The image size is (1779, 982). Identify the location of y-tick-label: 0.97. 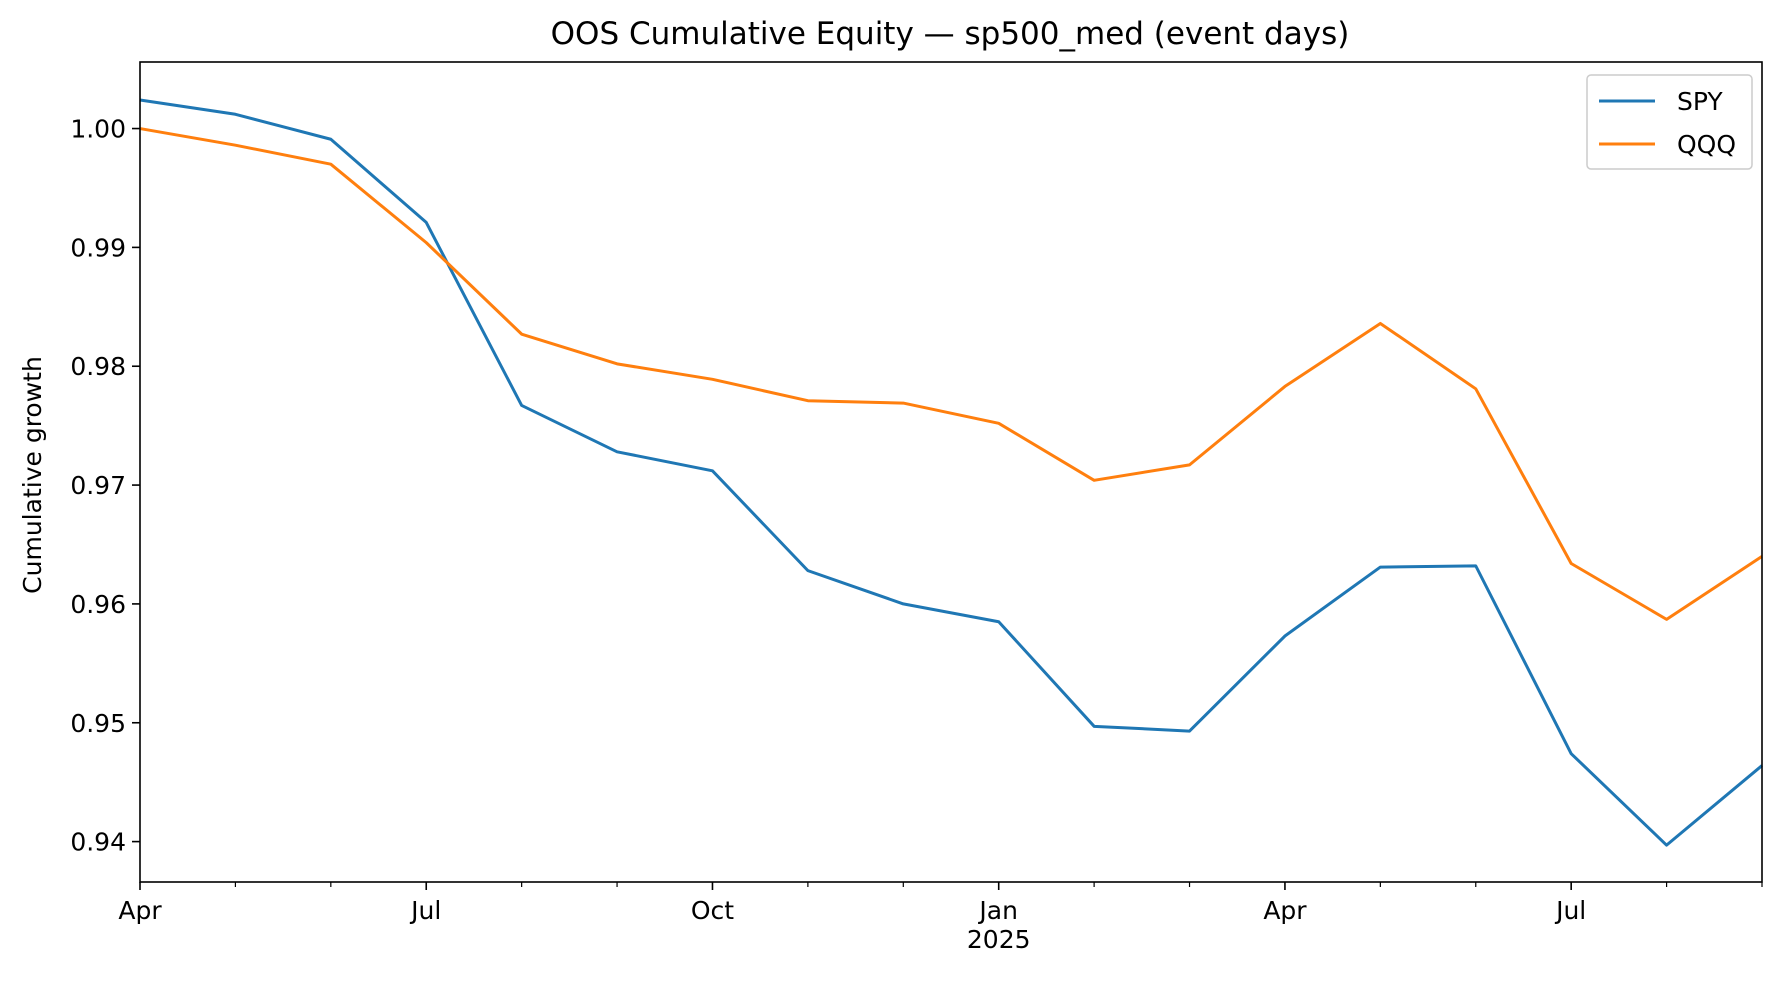
(98, 485).